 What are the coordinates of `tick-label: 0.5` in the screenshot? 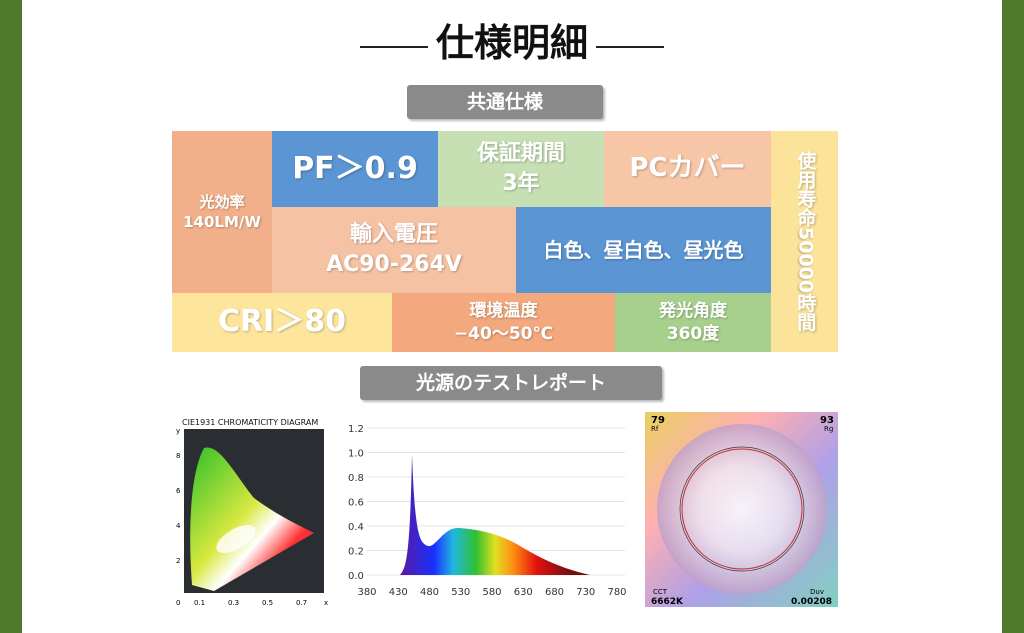 It's located at (267, 603).